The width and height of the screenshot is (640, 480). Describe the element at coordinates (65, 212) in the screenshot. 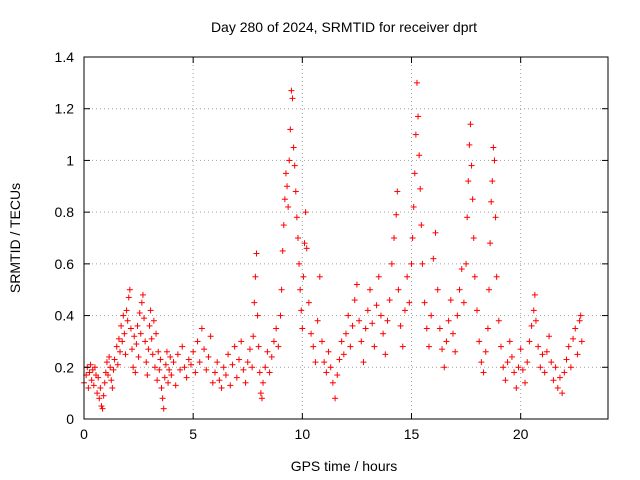

I see `y-tick-label: 0.8` at that location.